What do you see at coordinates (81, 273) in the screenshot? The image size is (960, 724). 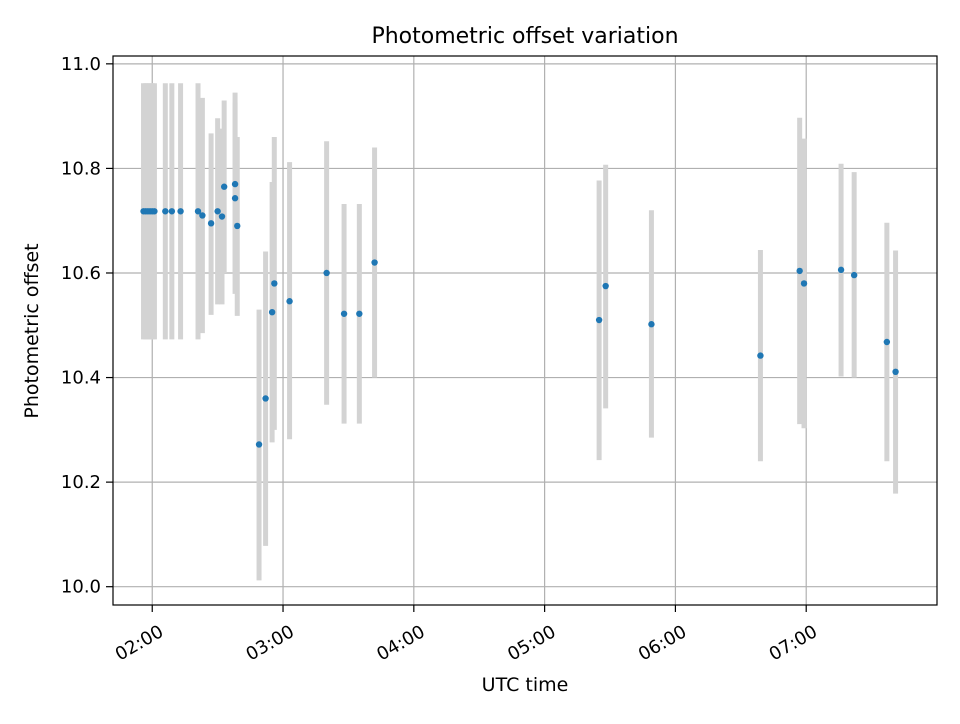 I see `y-tick-label: 10.6` at bounding box center [81, 273].